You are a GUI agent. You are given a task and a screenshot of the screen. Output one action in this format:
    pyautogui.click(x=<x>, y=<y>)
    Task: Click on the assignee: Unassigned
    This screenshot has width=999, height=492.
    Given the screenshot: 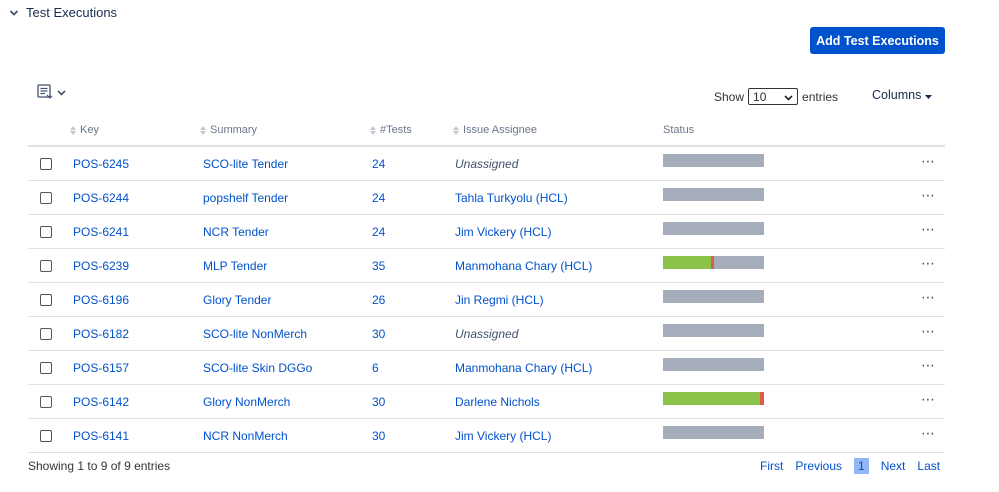 What is the action you would take?
    pyautogui.click(x=487, y=334)
    